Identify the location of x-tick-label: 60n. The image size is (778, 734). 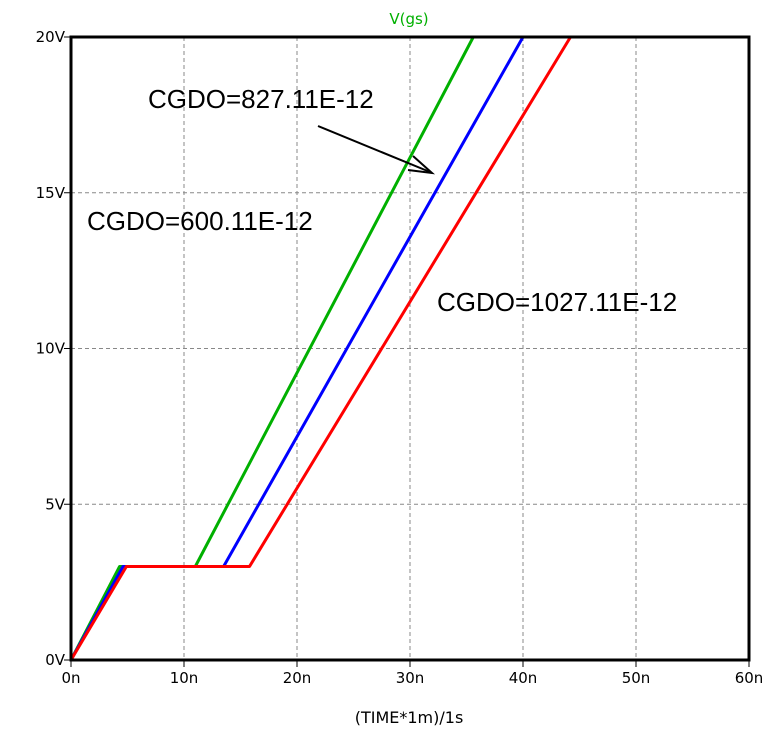
(749, 678).